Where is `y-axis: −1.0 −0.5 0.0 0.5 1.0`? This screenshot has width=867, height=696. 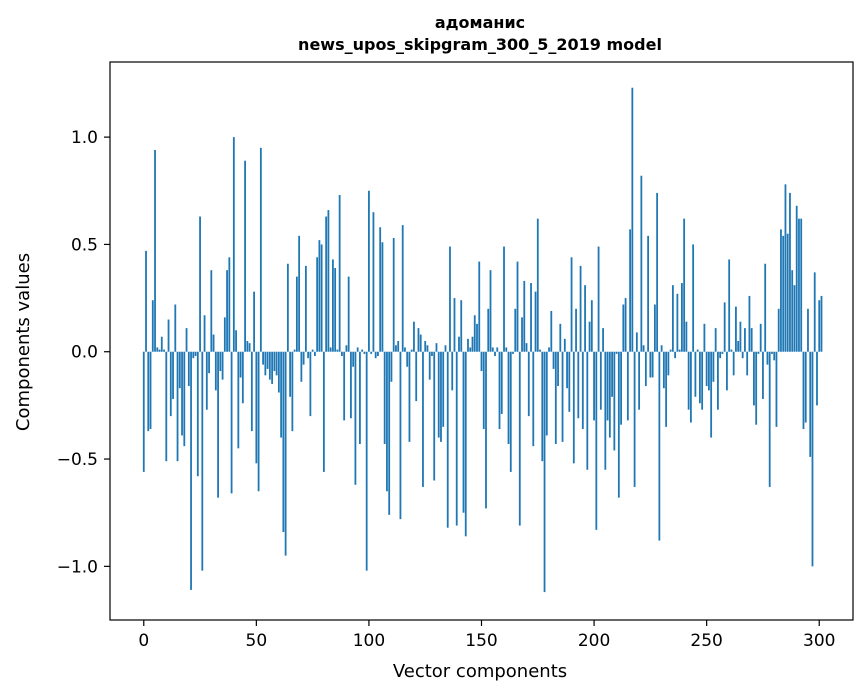
y-axis: −1.0 −0.5 0.0 0.5 1.0 is located at coordinates (83, 352).